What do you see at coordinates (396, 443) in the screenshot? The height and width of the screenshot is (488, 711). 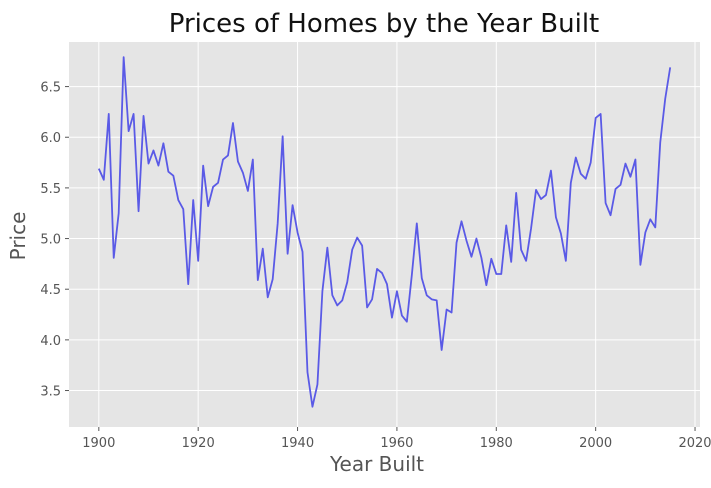 I see `x-tick-label: 1960` at bounding box center [396, 443].